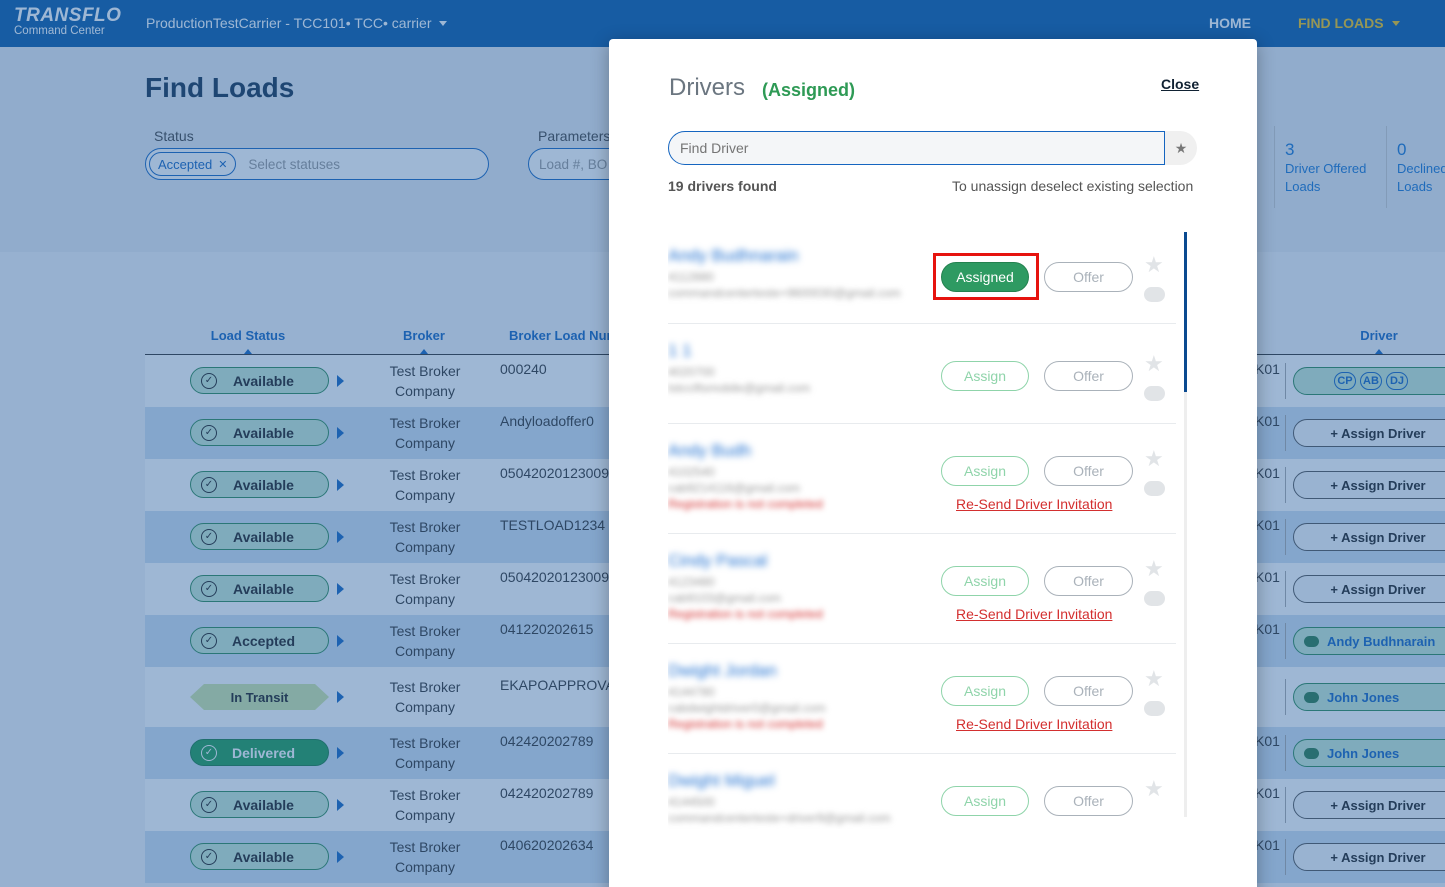 The height and width of the screenshot is (887, 1445). Describe the element at coordinates (547, 741) in the screenshot. I see `broker-load-num-cell: 042420202789` at that location.